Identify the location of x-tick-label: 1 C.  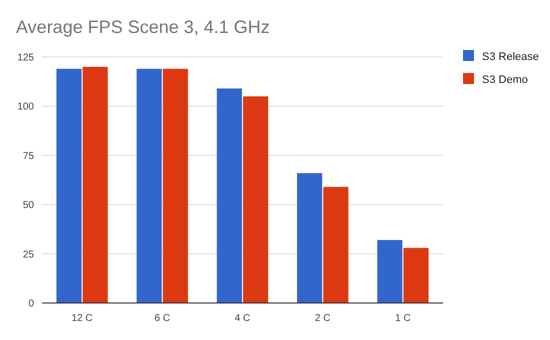
(403, 318).